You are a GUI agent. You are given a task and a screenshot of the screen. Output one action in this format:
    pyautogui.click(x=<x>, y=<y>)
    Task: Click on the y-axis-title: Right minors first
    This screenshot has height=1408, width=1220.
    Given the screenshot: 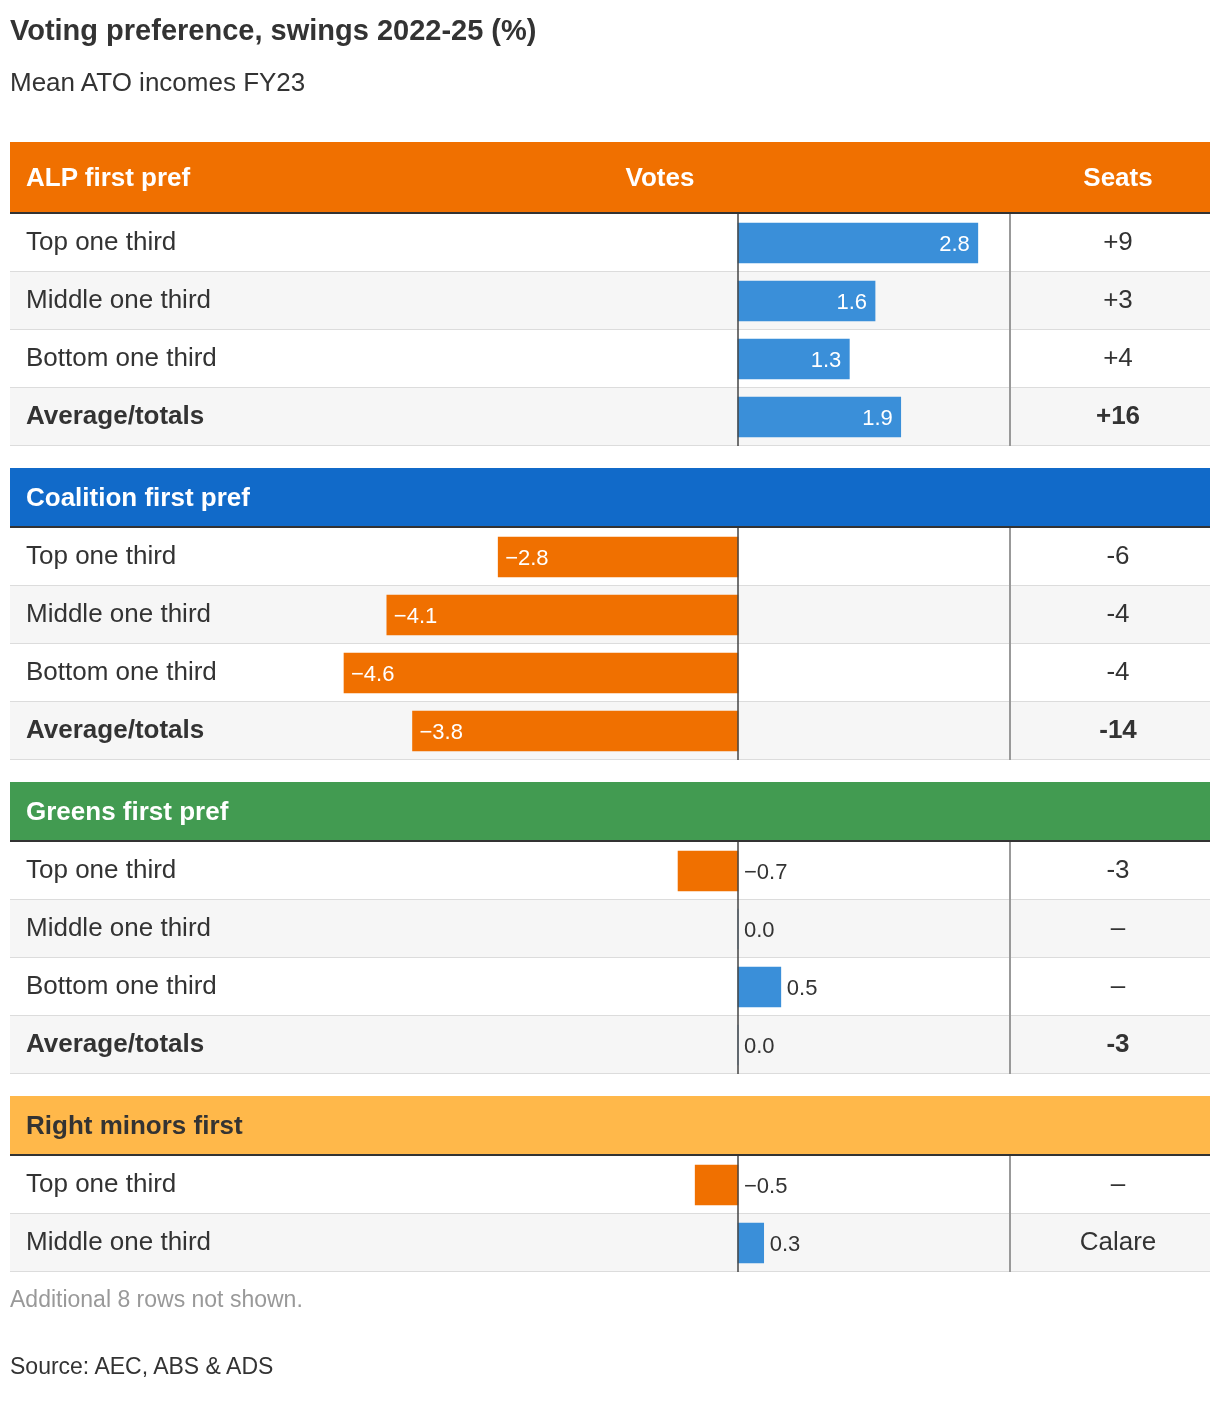 What is the action you would take?
    pyautogui.click(x=134, y=1125)
    